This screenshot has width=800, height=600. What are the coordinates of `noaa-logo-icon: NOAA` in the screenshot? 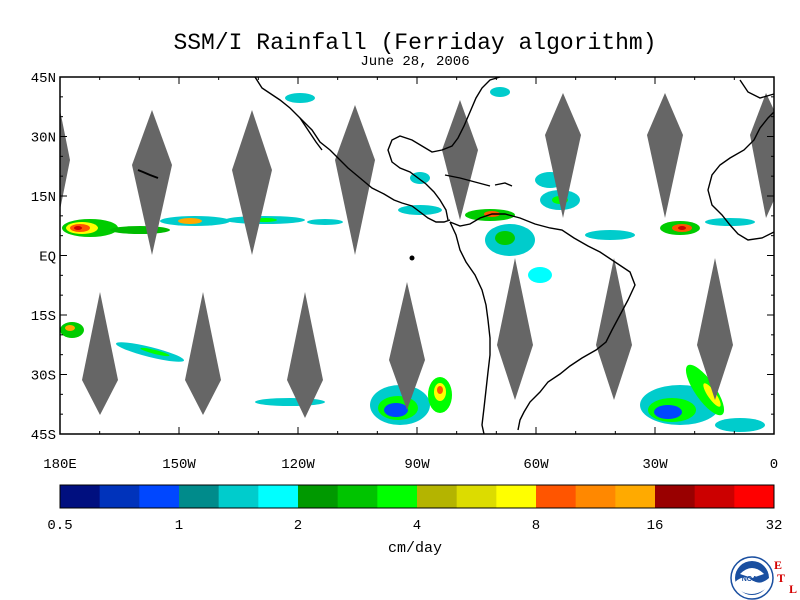 It's located at (752, 578).